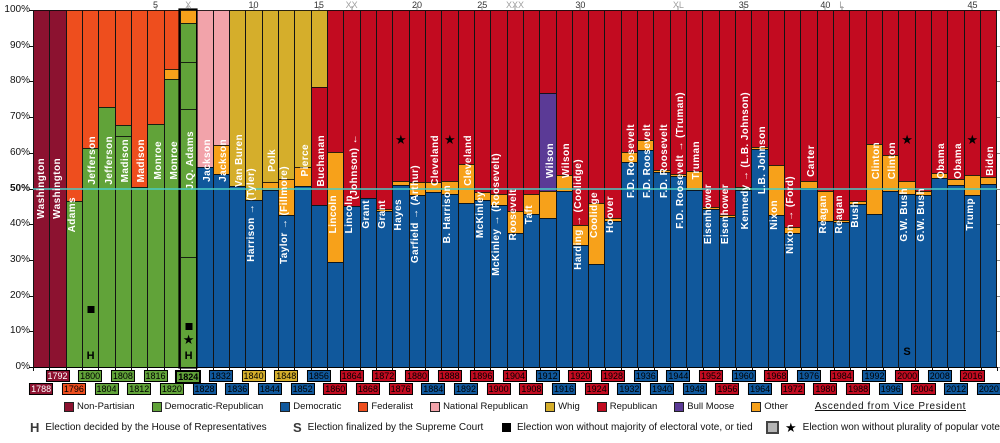 The height and width of the screenshot is (443, 1000). I want to click on vote-segment-dem-1976, so click(809, 277).